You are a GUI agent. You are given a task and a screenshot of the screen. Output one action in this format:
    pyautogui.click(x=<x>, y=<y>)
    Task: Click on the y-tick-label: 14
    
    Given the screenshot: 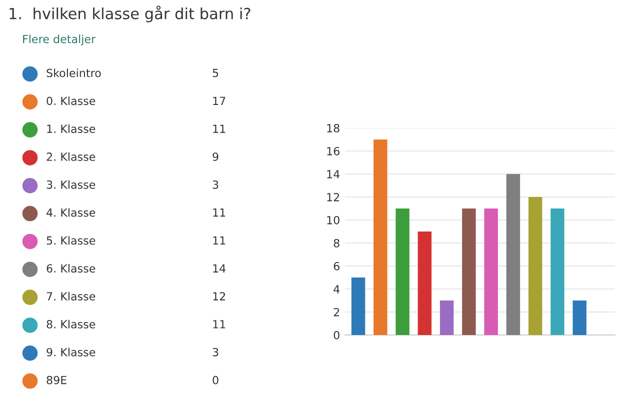 What is the action you would take?
    pyautogui.click(x=333, y=174)
    